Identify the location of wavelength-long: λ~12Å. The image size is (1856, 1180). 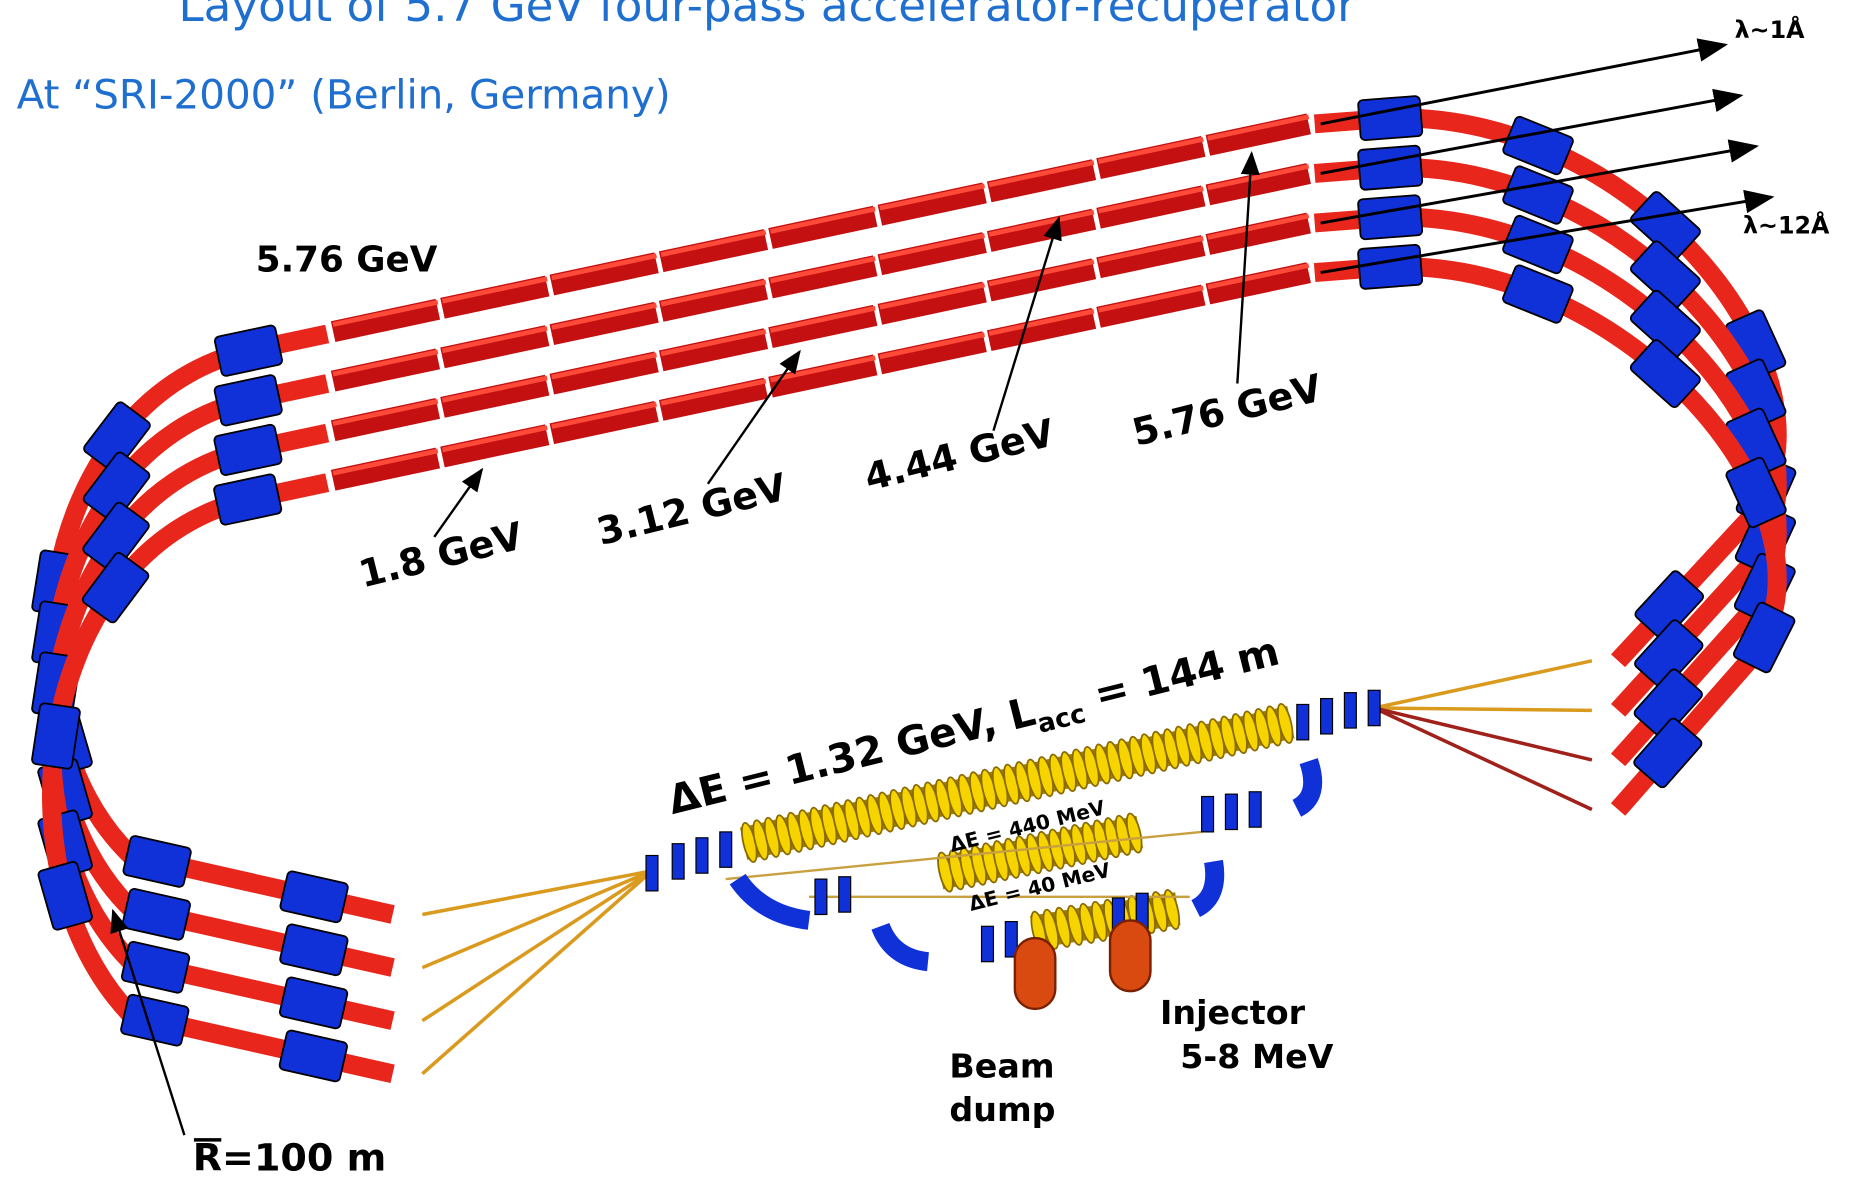
(1786, 226).